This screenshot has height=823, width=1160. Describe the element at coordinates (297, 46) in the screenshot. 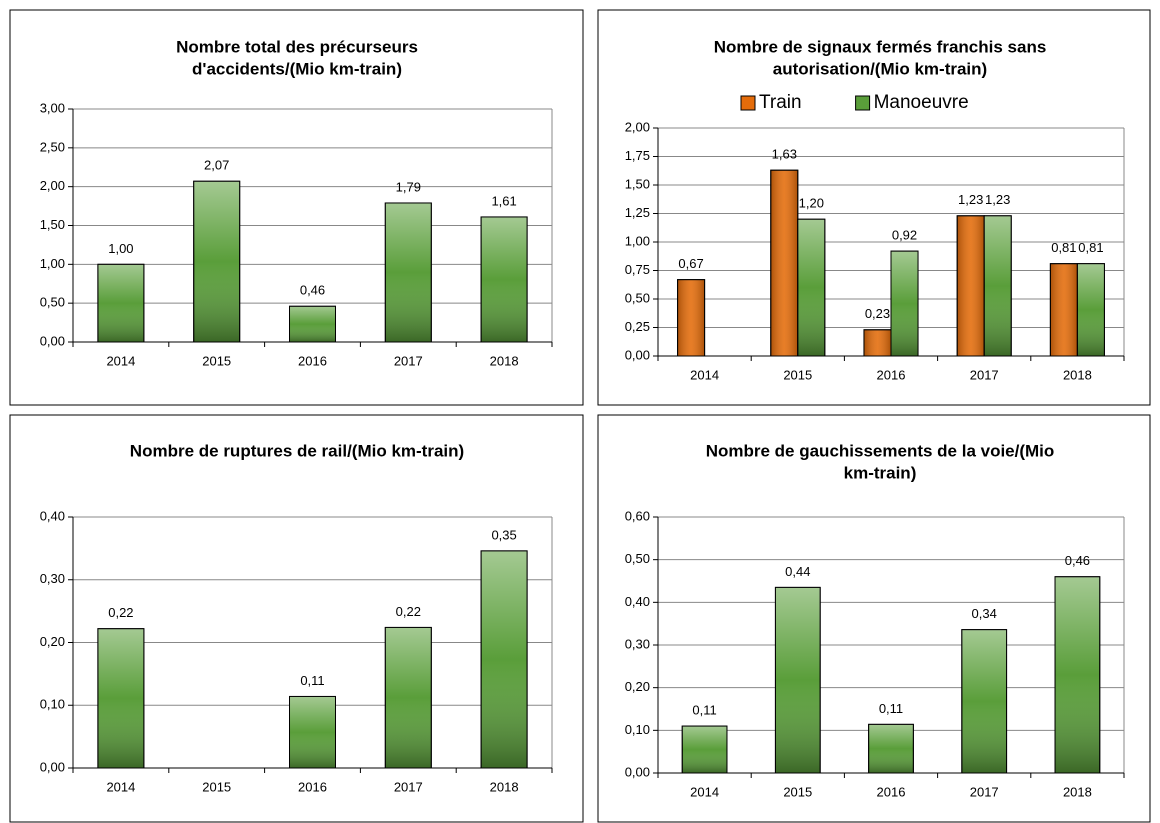

I see `chart-title: Nombre total des précurseurs` at that location.